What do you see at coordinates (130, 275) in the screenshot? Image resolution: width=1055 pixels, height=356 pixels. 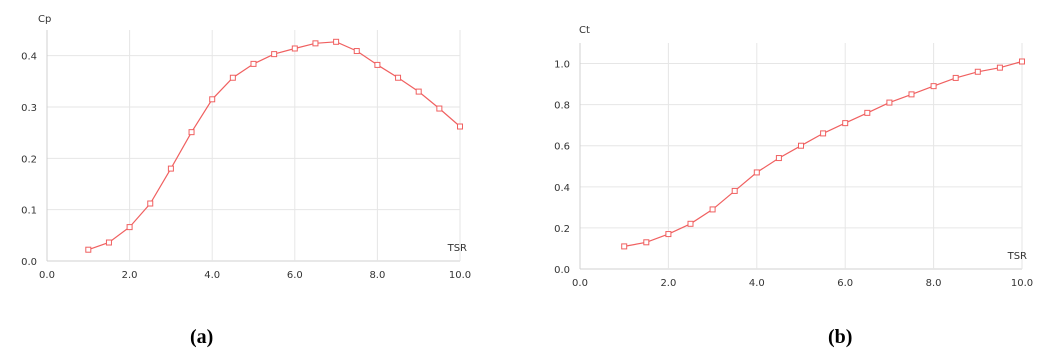 I see `chart0-x-tick-label: 2.0` at bounding box center [130, 275].